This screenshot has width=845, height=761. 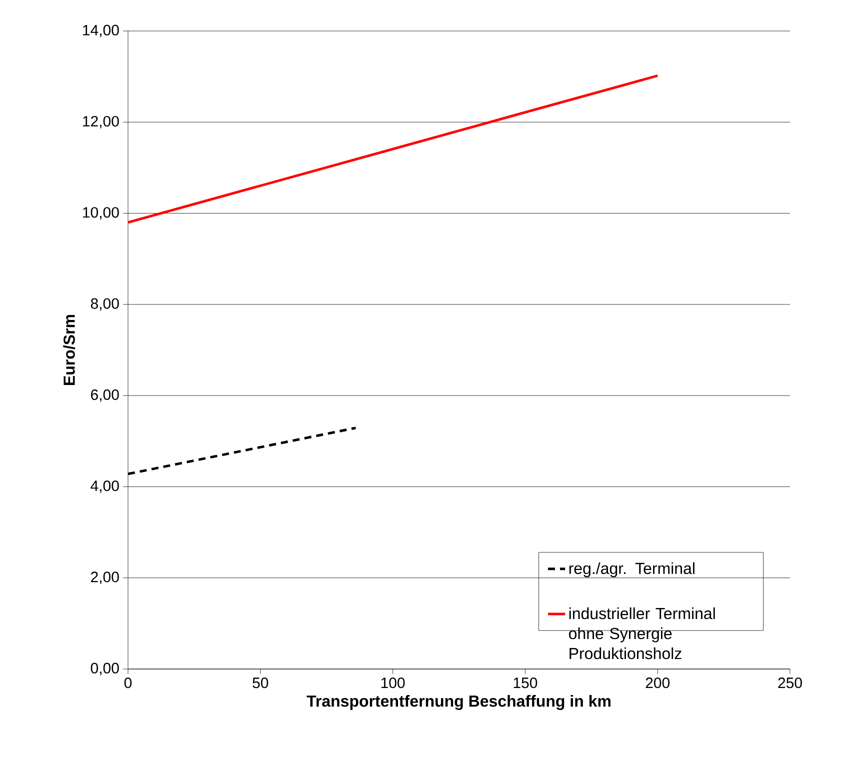 I want to click on y-tick-label: 4,00, so click(x=104, y=486).